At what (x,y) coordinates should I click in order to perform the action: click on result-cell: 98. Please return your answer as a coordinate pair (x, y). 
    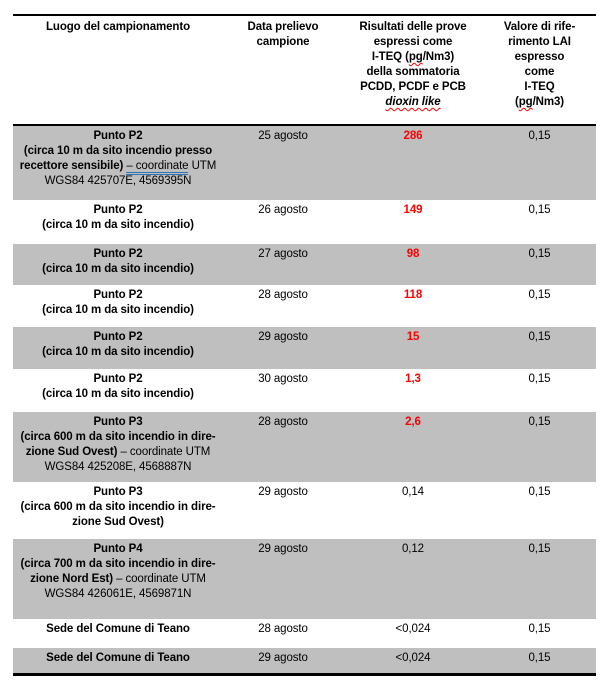
    Looking at the image, I should click on (413, 254).